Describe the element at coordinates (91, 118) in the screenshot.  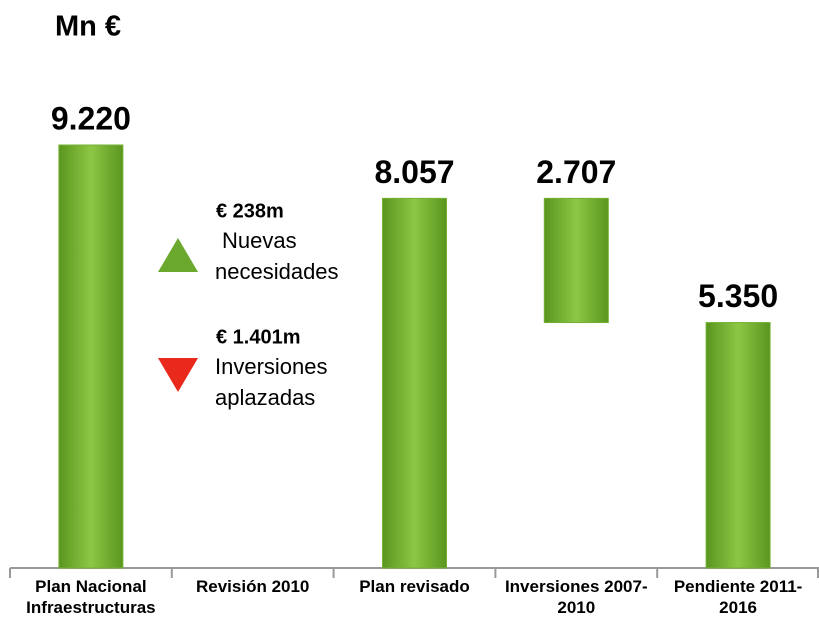
I see `data-label: 9.220` at that location.